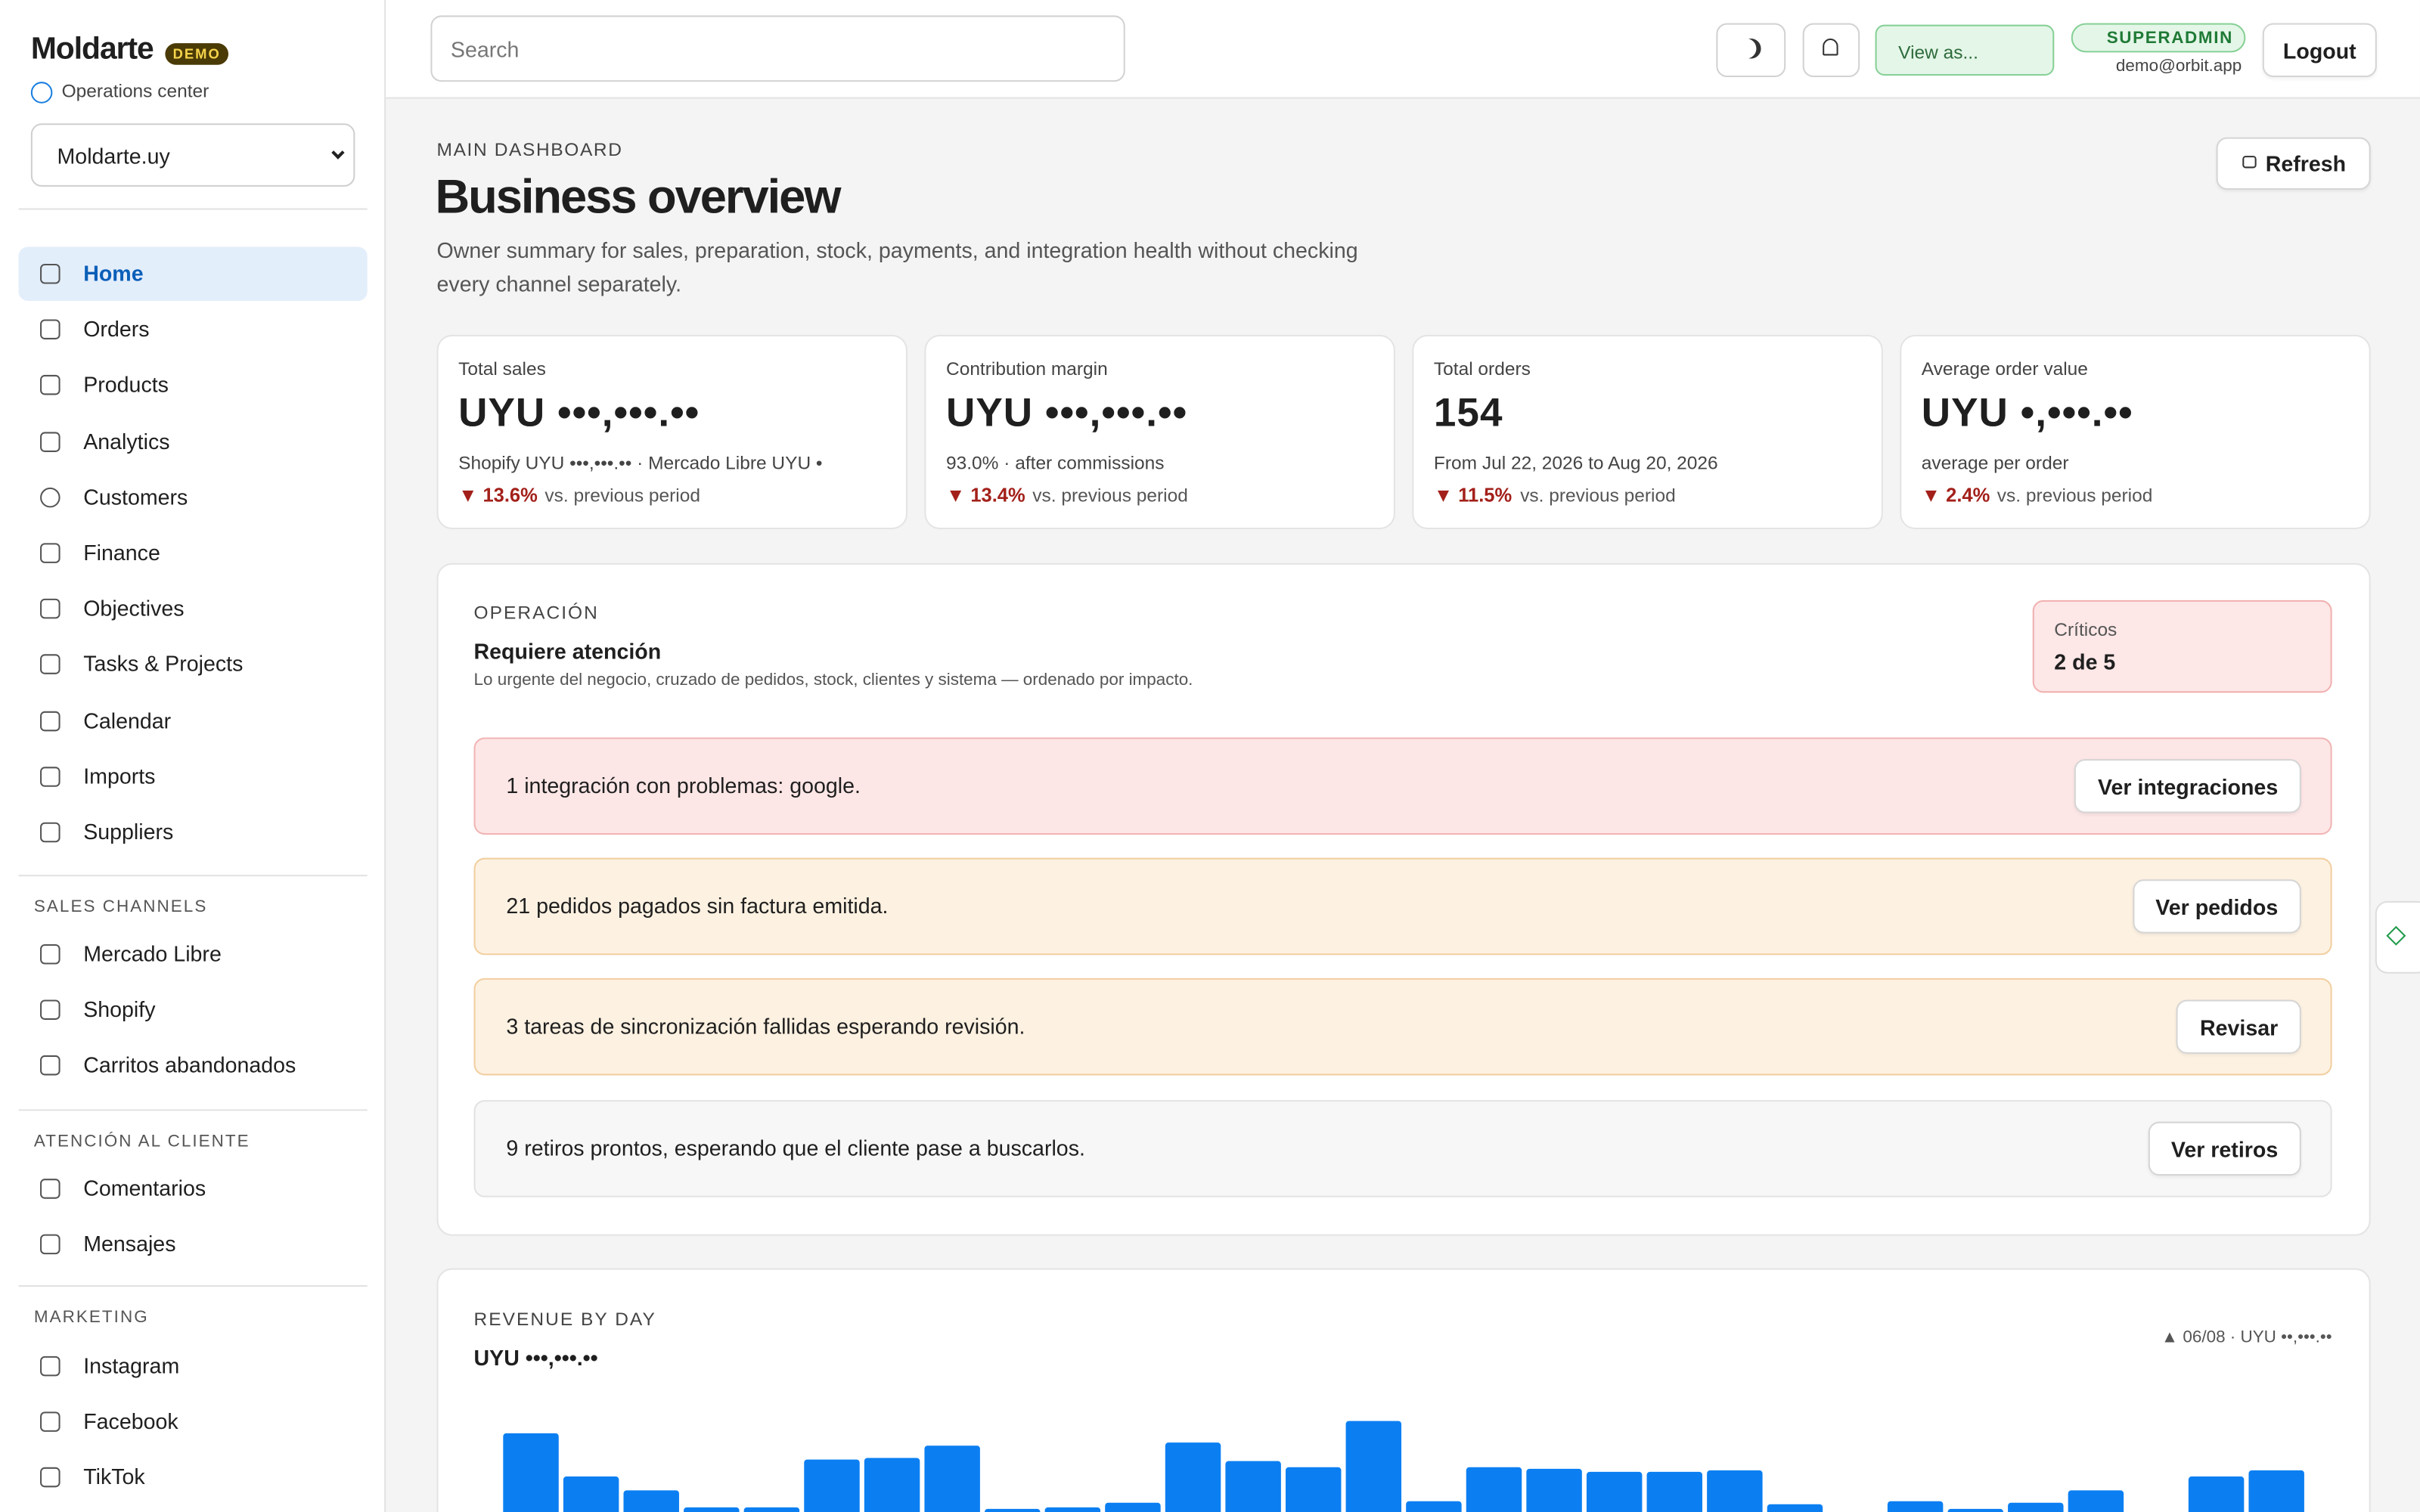  Describe the element at coordinates (2224, 1148) in the screenshot. I see `alert-action: Ver retiros` at that location.